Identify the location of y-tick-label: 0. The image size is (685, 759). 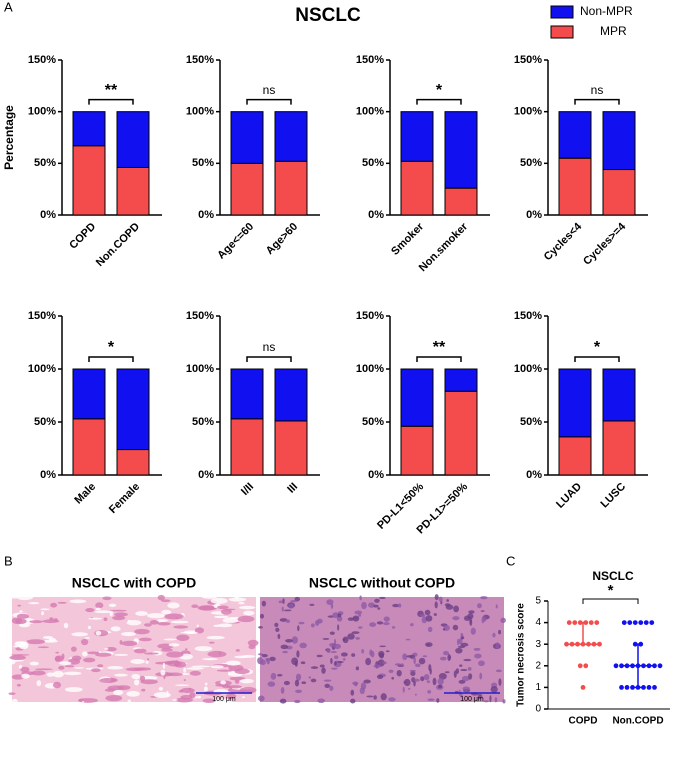
(538, 709).